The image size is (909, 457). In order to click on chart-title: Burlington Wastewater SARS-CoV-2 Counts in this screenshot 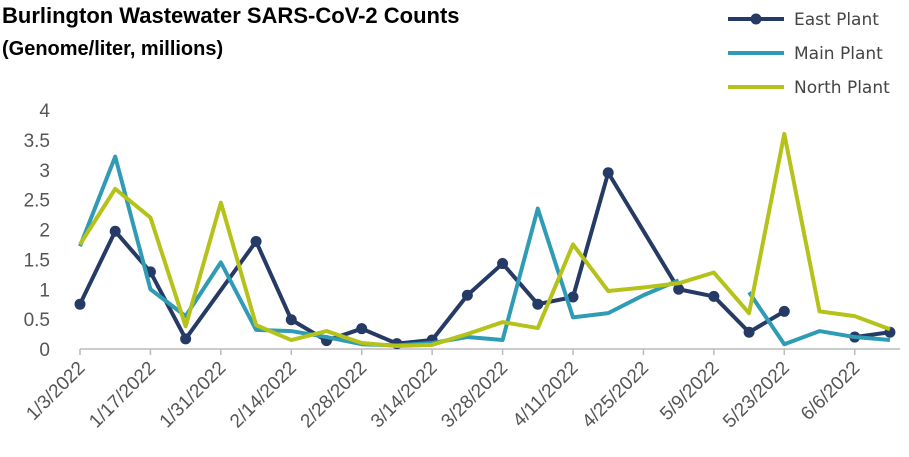, I will do `click(231, 15)`.